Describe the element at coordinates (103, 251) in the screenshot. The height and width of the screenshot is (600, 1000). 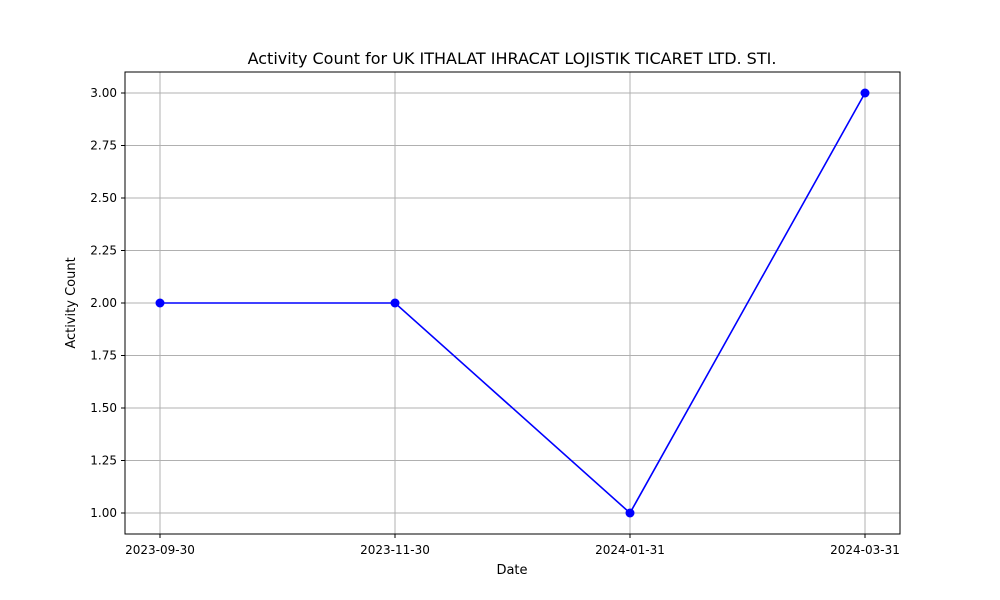
I see `y-tick-label: 2.25` at that location.